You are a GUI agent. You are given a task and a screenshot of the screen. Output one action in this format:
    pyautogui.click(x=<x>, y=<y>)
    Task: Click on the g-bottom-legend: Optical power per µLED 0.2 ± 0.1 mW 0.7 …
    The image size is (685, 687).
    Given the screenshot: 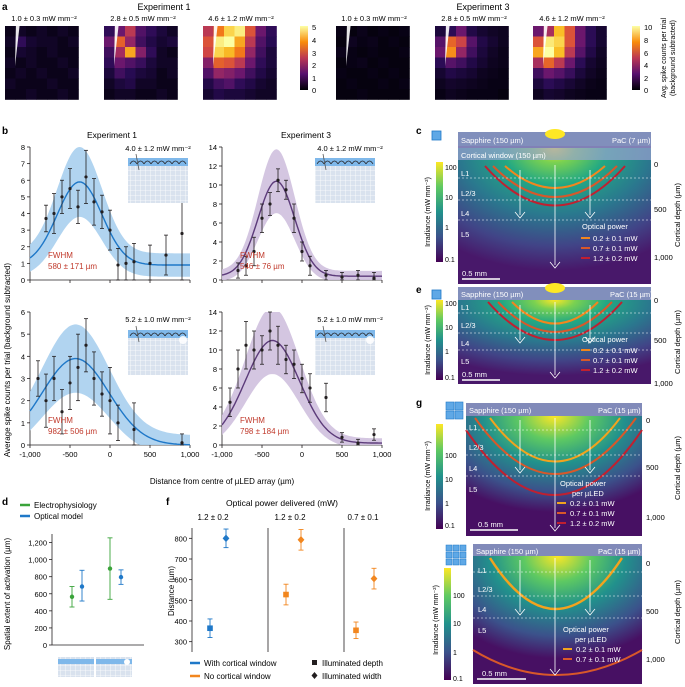 What is the action you would take?
    pyautogui.click(x=592, y=644)
    